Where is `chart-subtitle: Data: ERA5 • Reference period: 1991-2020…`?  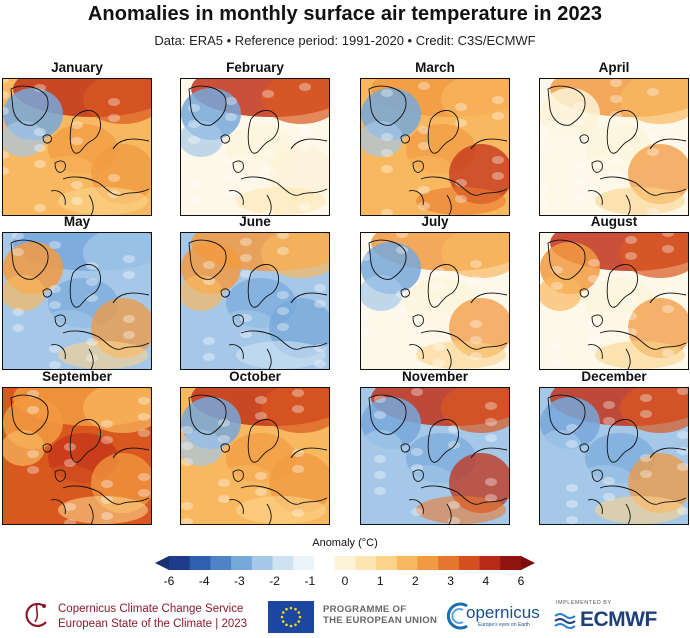 chart-subtitle: Data: ERA5 • Reference period: 1991-2020… is located at coordinates (345, 40).